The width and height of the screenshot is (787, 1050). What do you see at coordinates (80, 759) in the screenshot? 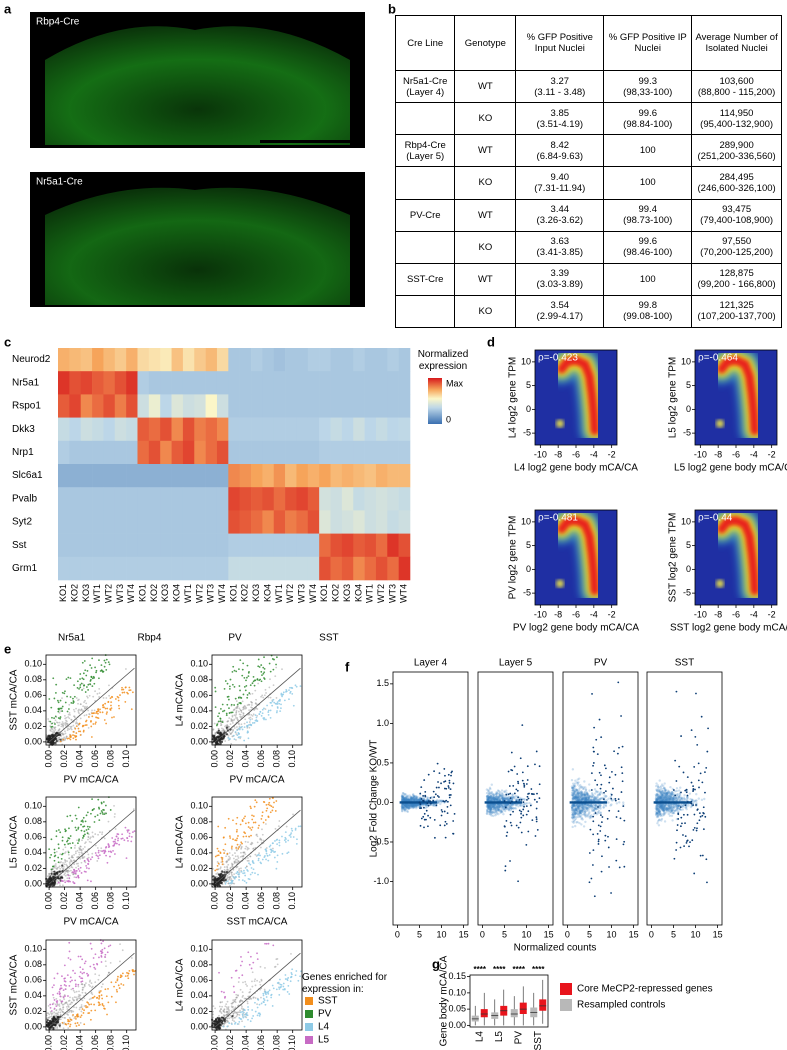
I see `x-tick-label: 0.04` at bounding box center [80, 759].